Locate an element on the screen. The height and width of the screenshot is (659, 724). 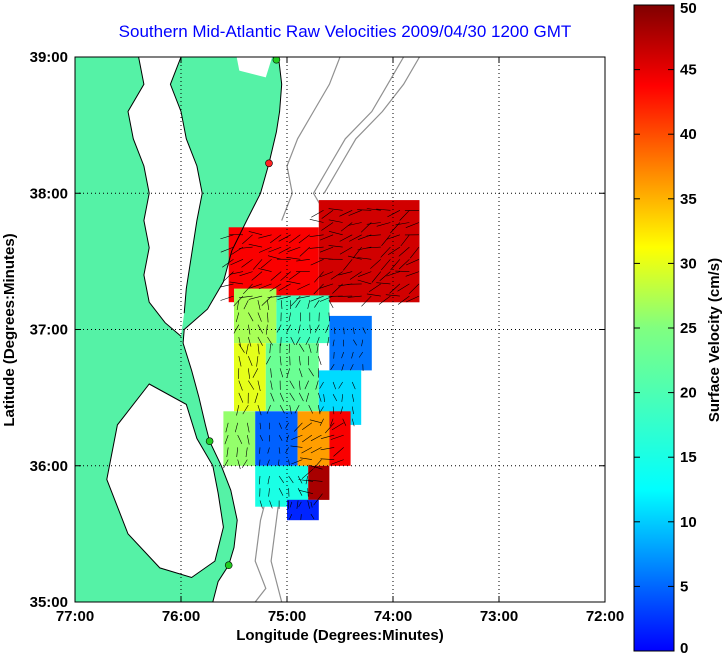
colorbar-tick-label: 30 is located at coordinates (688, 263).